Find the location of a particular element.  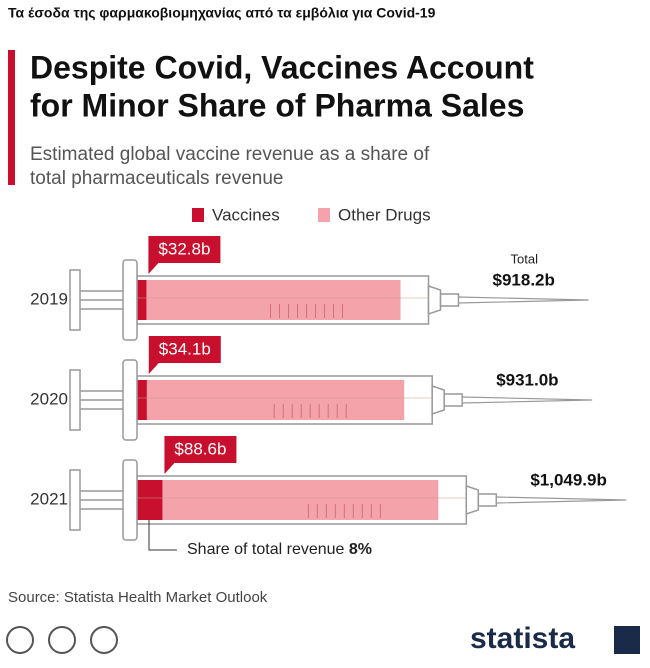

total-label: $1,049.9b is located at coordinates (568, 479).